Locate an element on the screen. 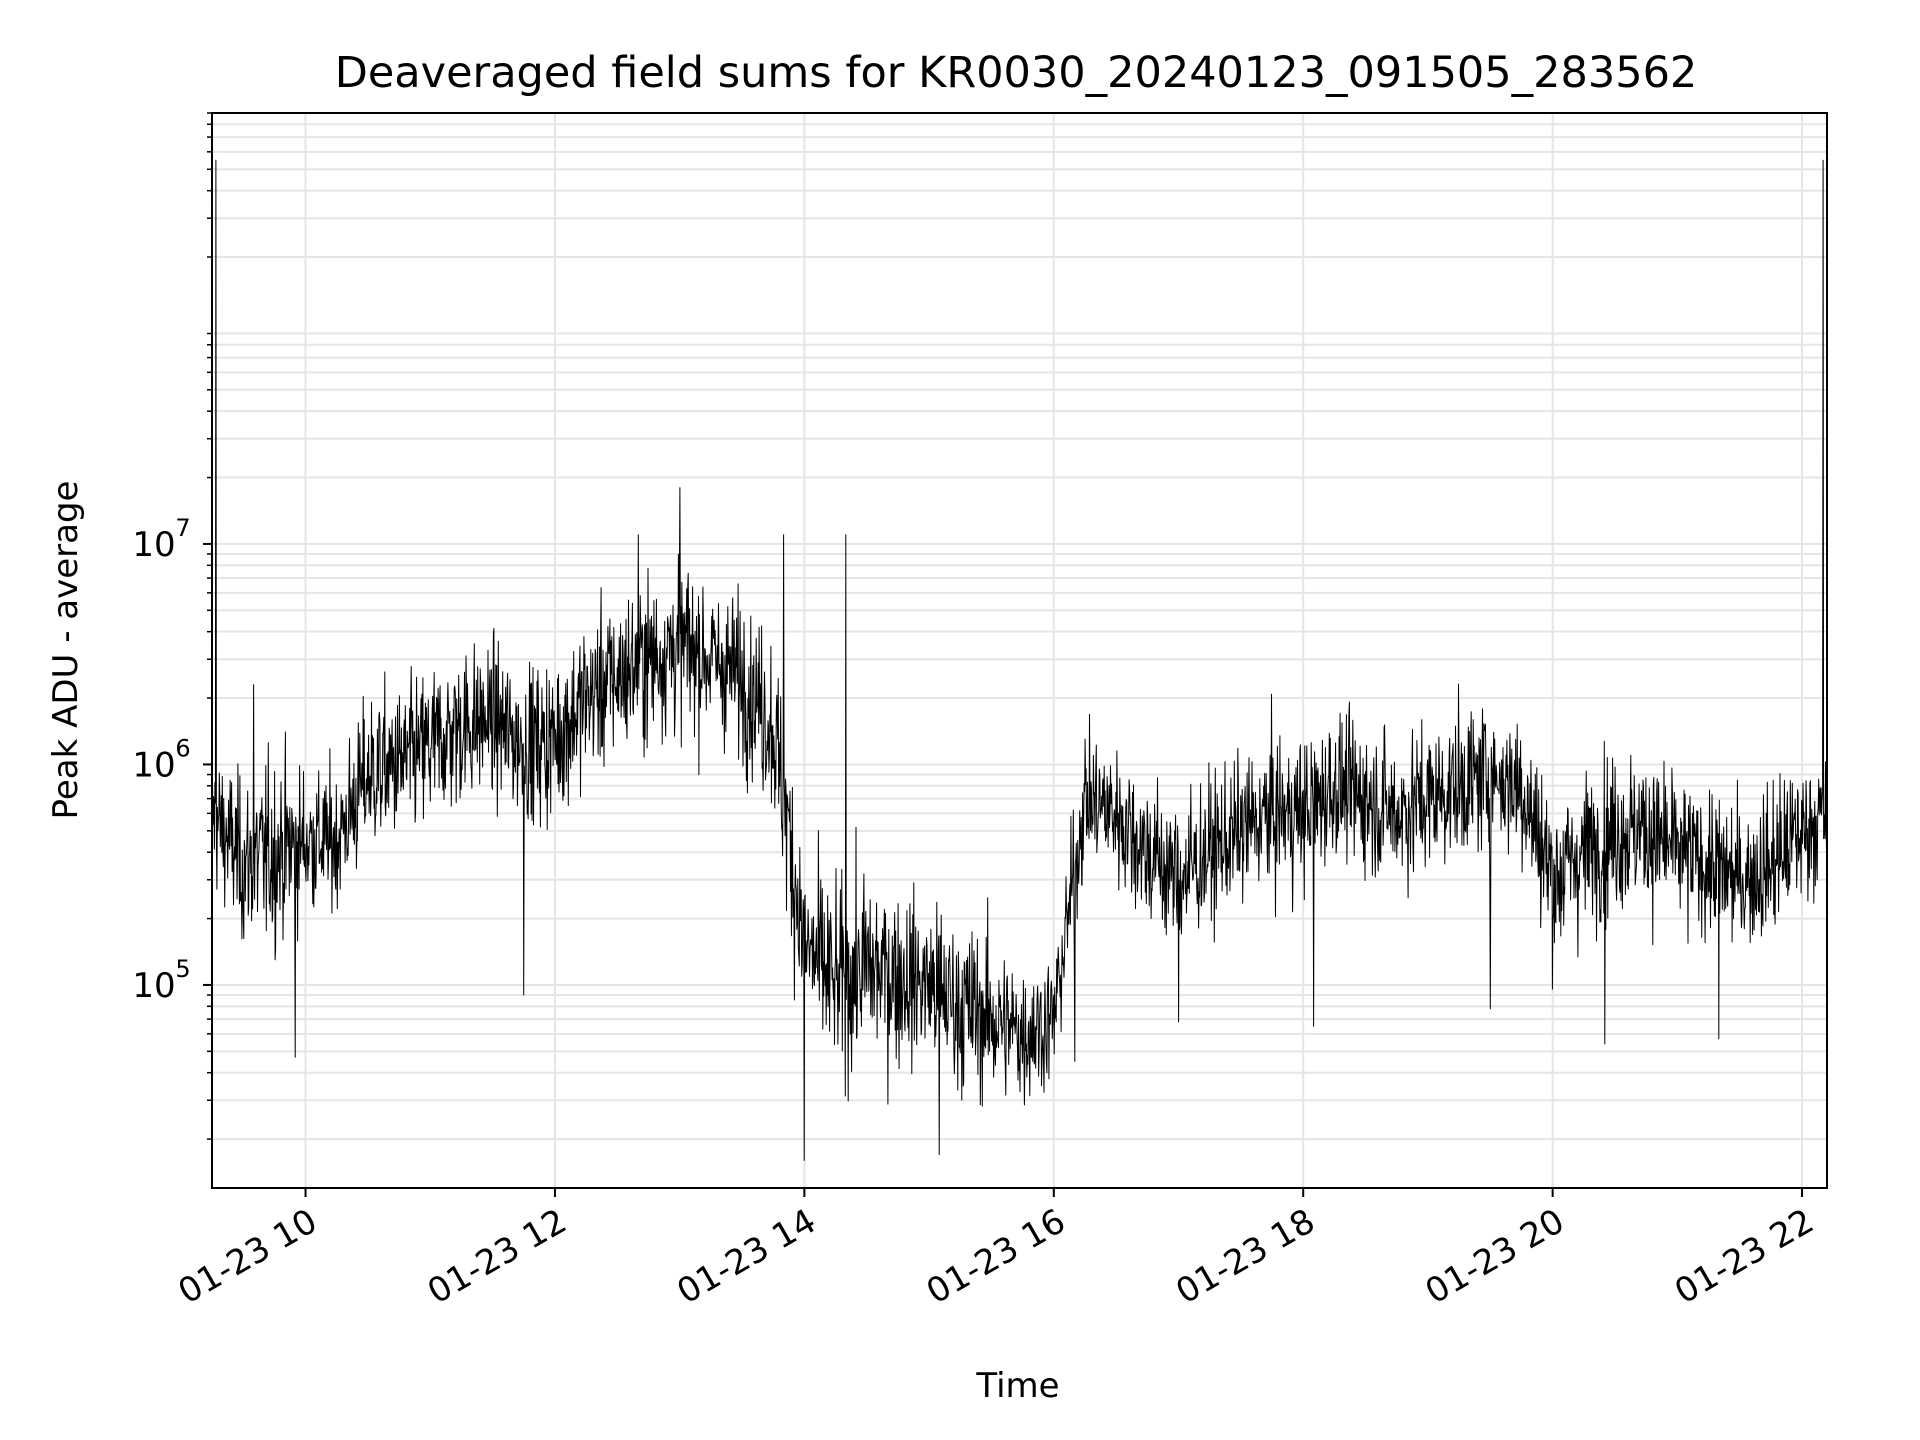 The image size is (1920, 1440). y-tick-exponent: 6 is located at coordinates (182, 748).